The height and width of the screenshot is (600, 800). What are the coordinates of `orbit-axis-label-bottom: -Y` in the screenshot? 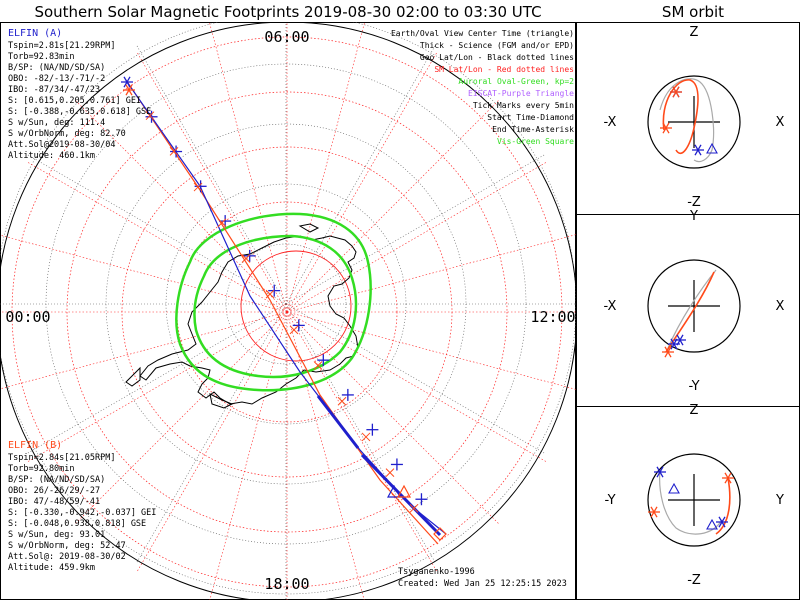 It's located at (693, 386).